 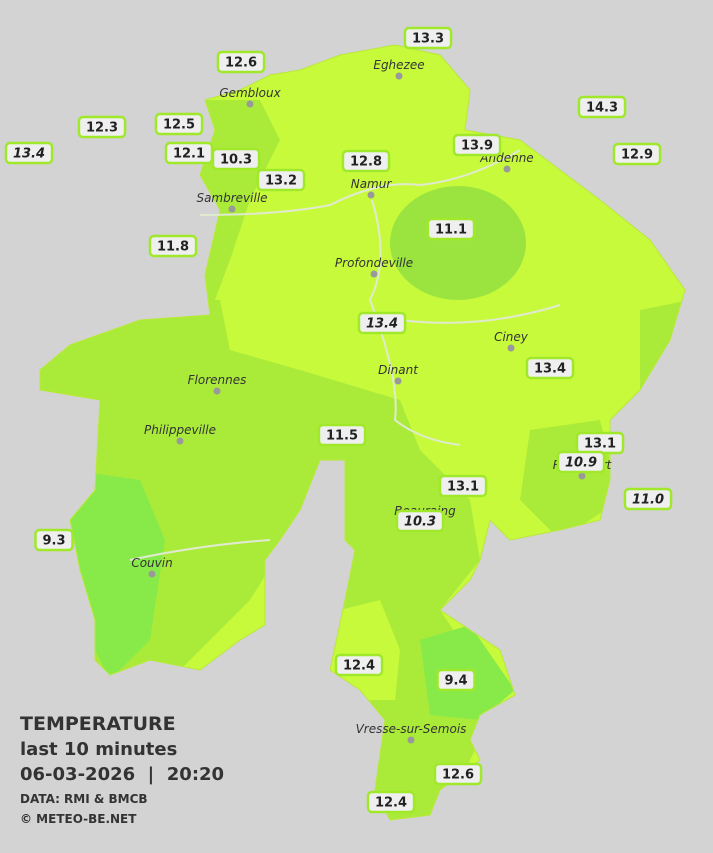 I want to click on station: 11.1, so click(x=451, y=229).